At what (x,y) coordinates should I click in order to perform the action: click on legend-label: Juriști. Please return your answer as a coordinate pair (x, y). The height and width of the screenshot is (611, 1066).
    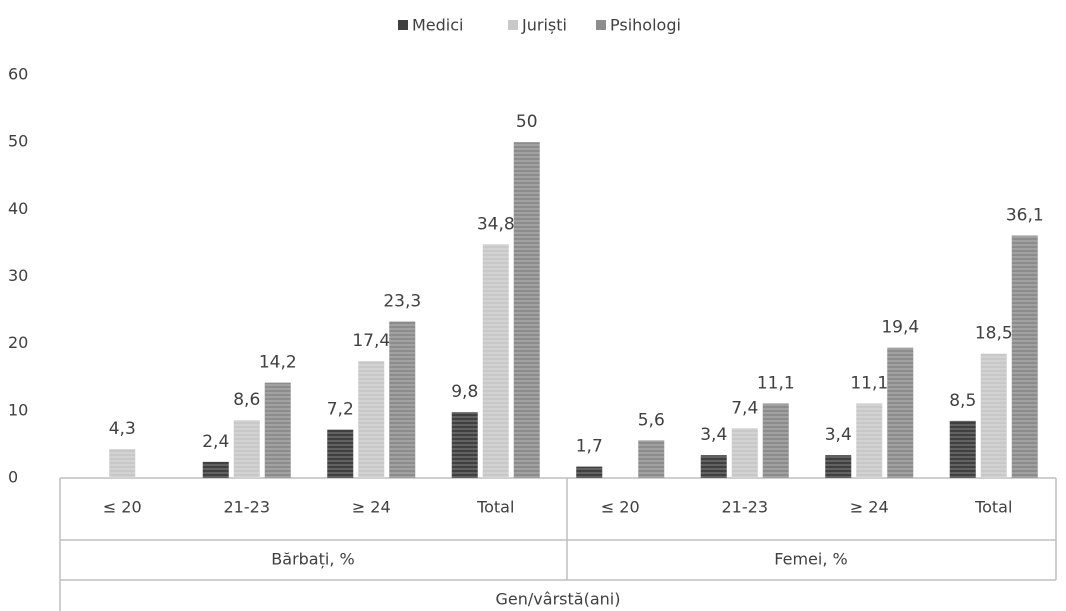
    Looking at the image, I should click on (544, 25).